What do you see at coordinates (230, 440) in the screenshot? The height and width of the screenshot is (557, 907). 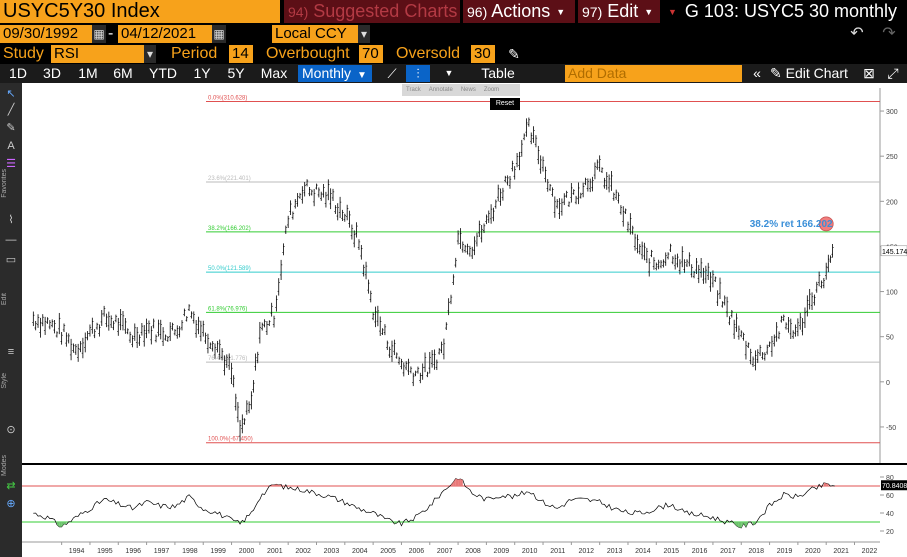 I see `fib-level-label: 100.0%(-67.450)` at bounding box center [230, 440].